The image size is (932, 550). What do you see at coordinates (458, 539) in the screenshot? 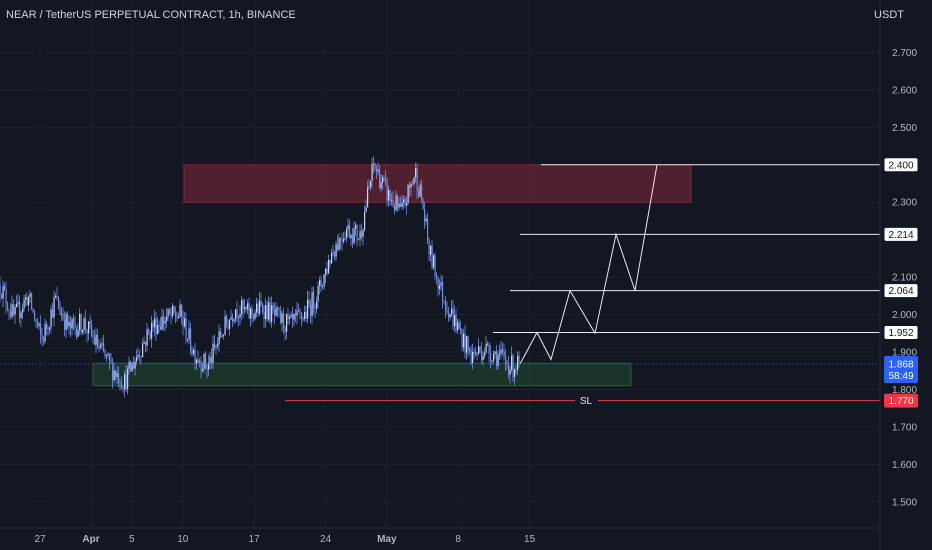
I see `x-tick-label: 8` at bounding box center [458, 539].